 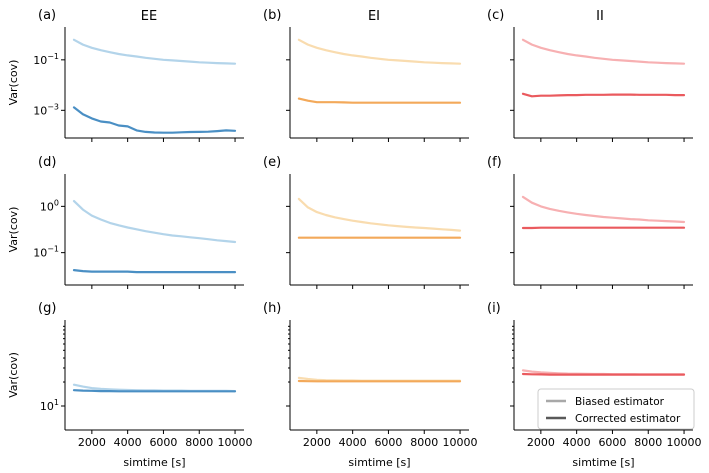 What do you see at coordinates (366, 75) in the screenshot?
I see `panel-b: (b)` at bounding box center [366, 75].